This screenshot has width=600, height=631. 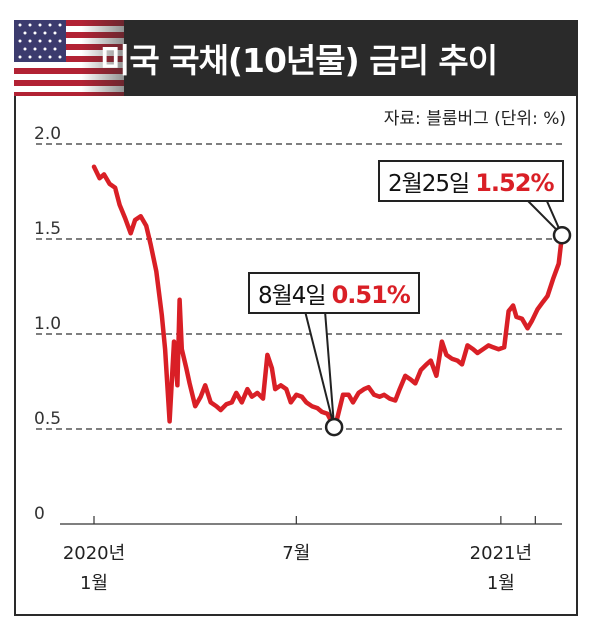 What do you see at coordinates (47, 419) in the screenshot?
I see `y-tick-label: 0.5` at bounding box center [47, 419].